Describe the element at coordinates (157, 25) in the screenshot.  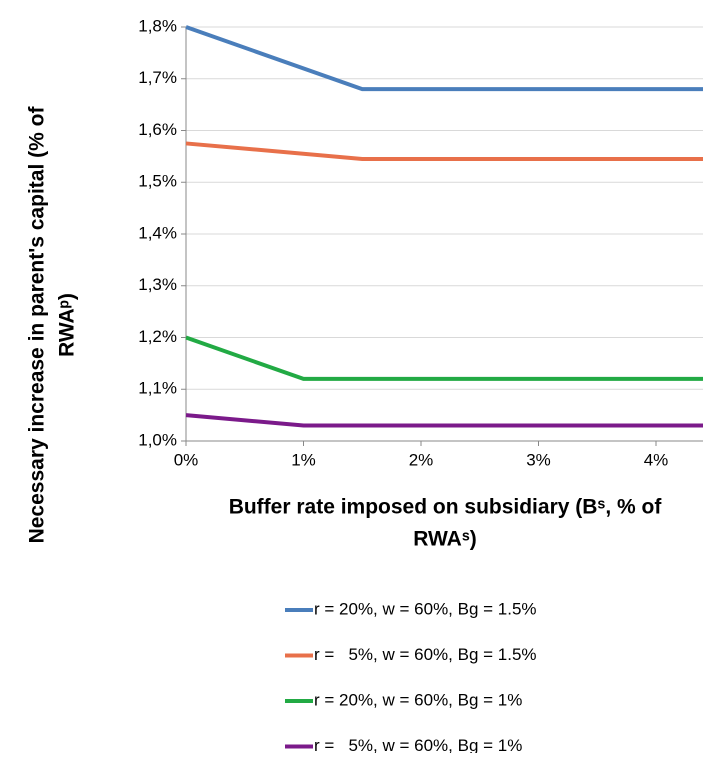
I see `y-tick-label: 1,8%` at that location.